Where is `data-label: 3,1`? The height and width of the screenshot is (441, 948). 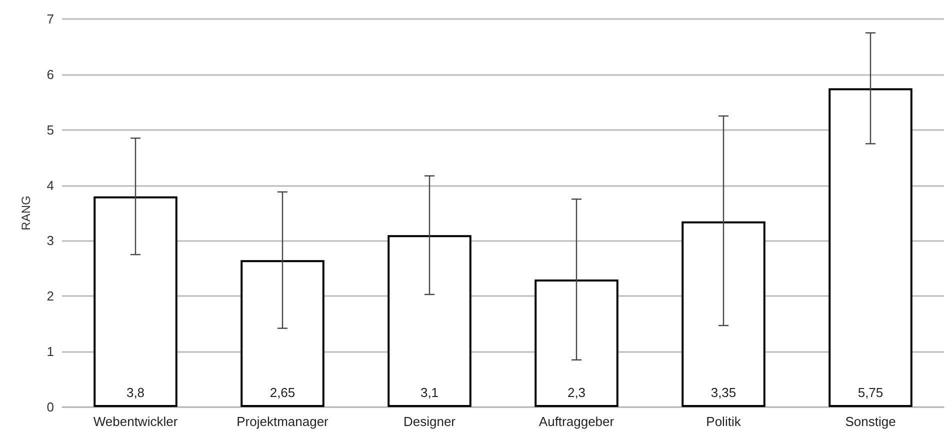 data-label: 3,1 is located at coordinates (429, 392).